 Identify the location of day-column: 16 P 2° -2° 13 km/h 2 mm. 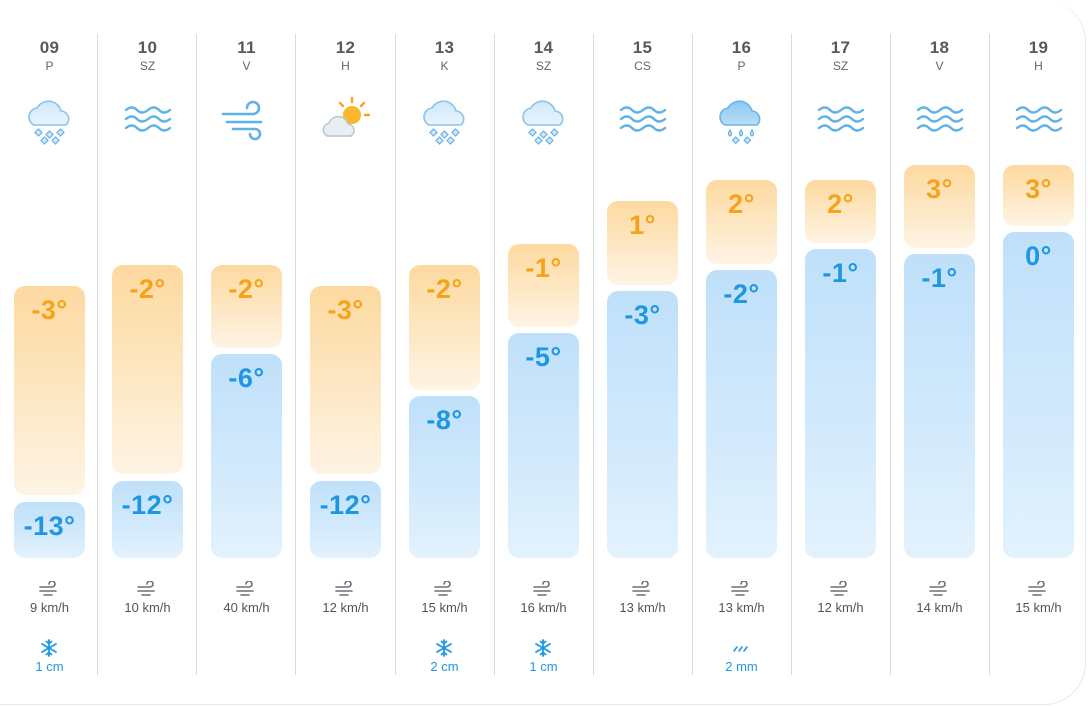
(741, 354).